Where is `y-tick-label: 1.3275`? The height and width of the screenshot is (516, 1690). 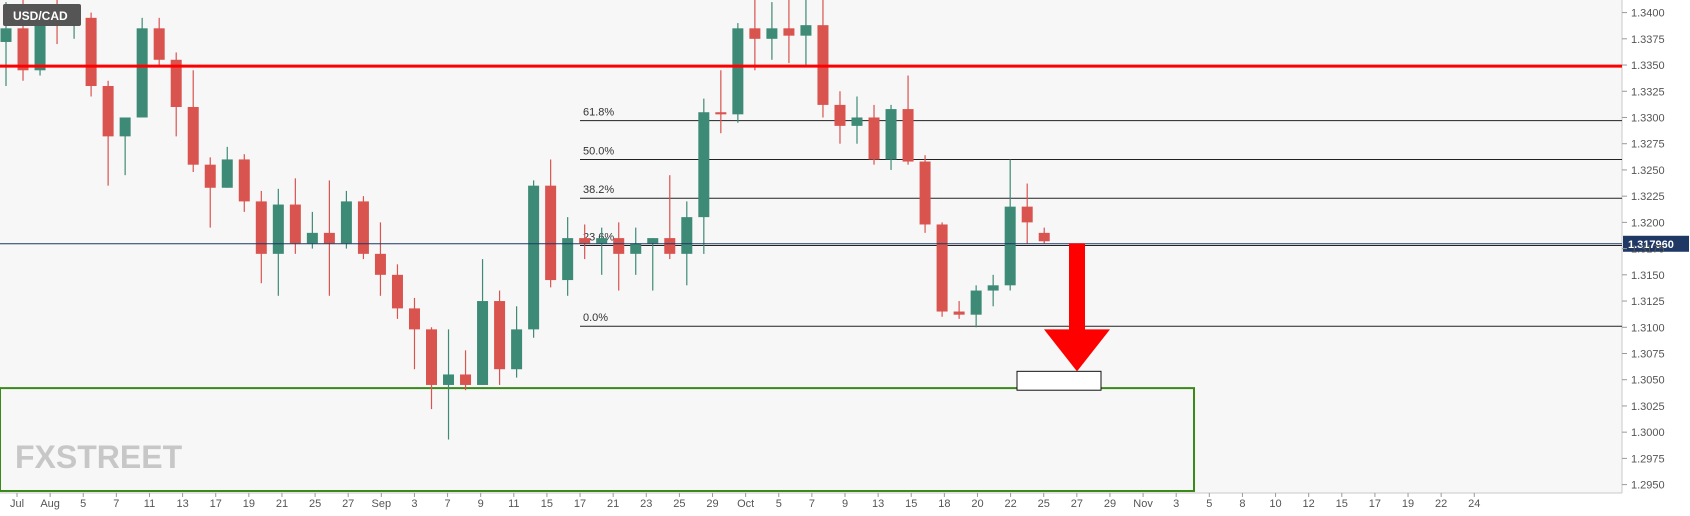
y-tick-label: 1.3275 is located at coordinates (1648, 145).